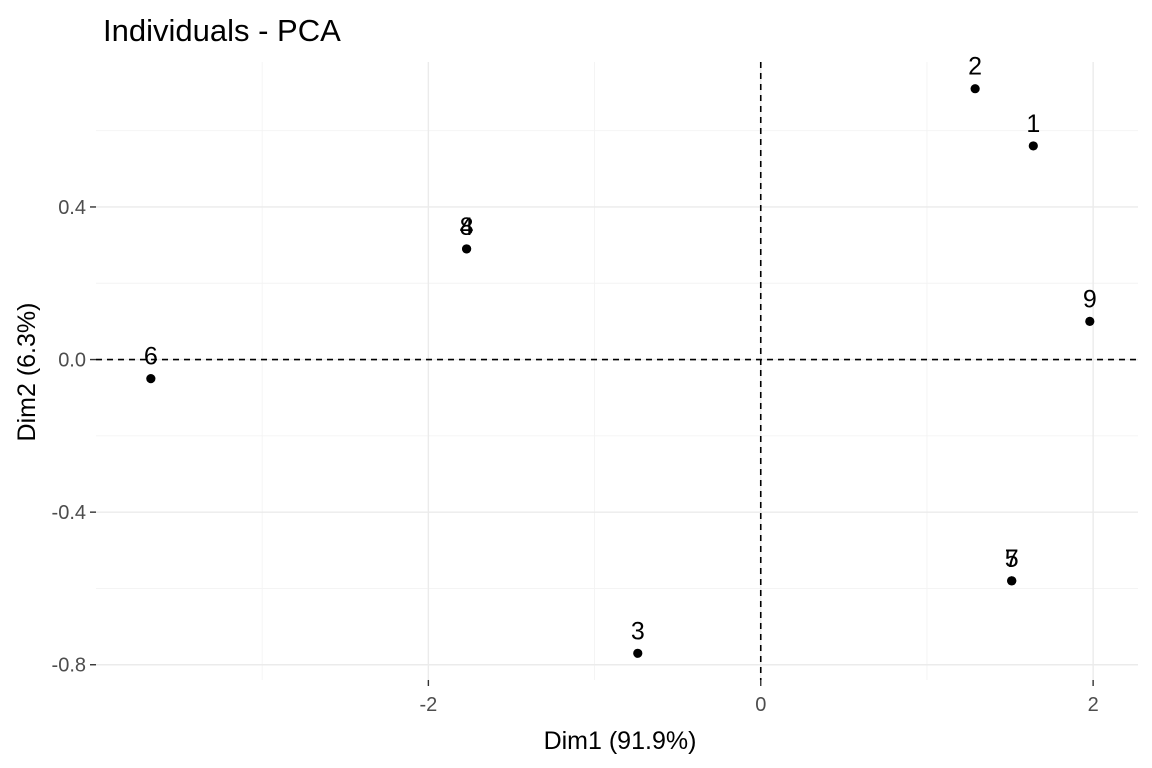  I want to click on point-label: 6, so click(151, 357).